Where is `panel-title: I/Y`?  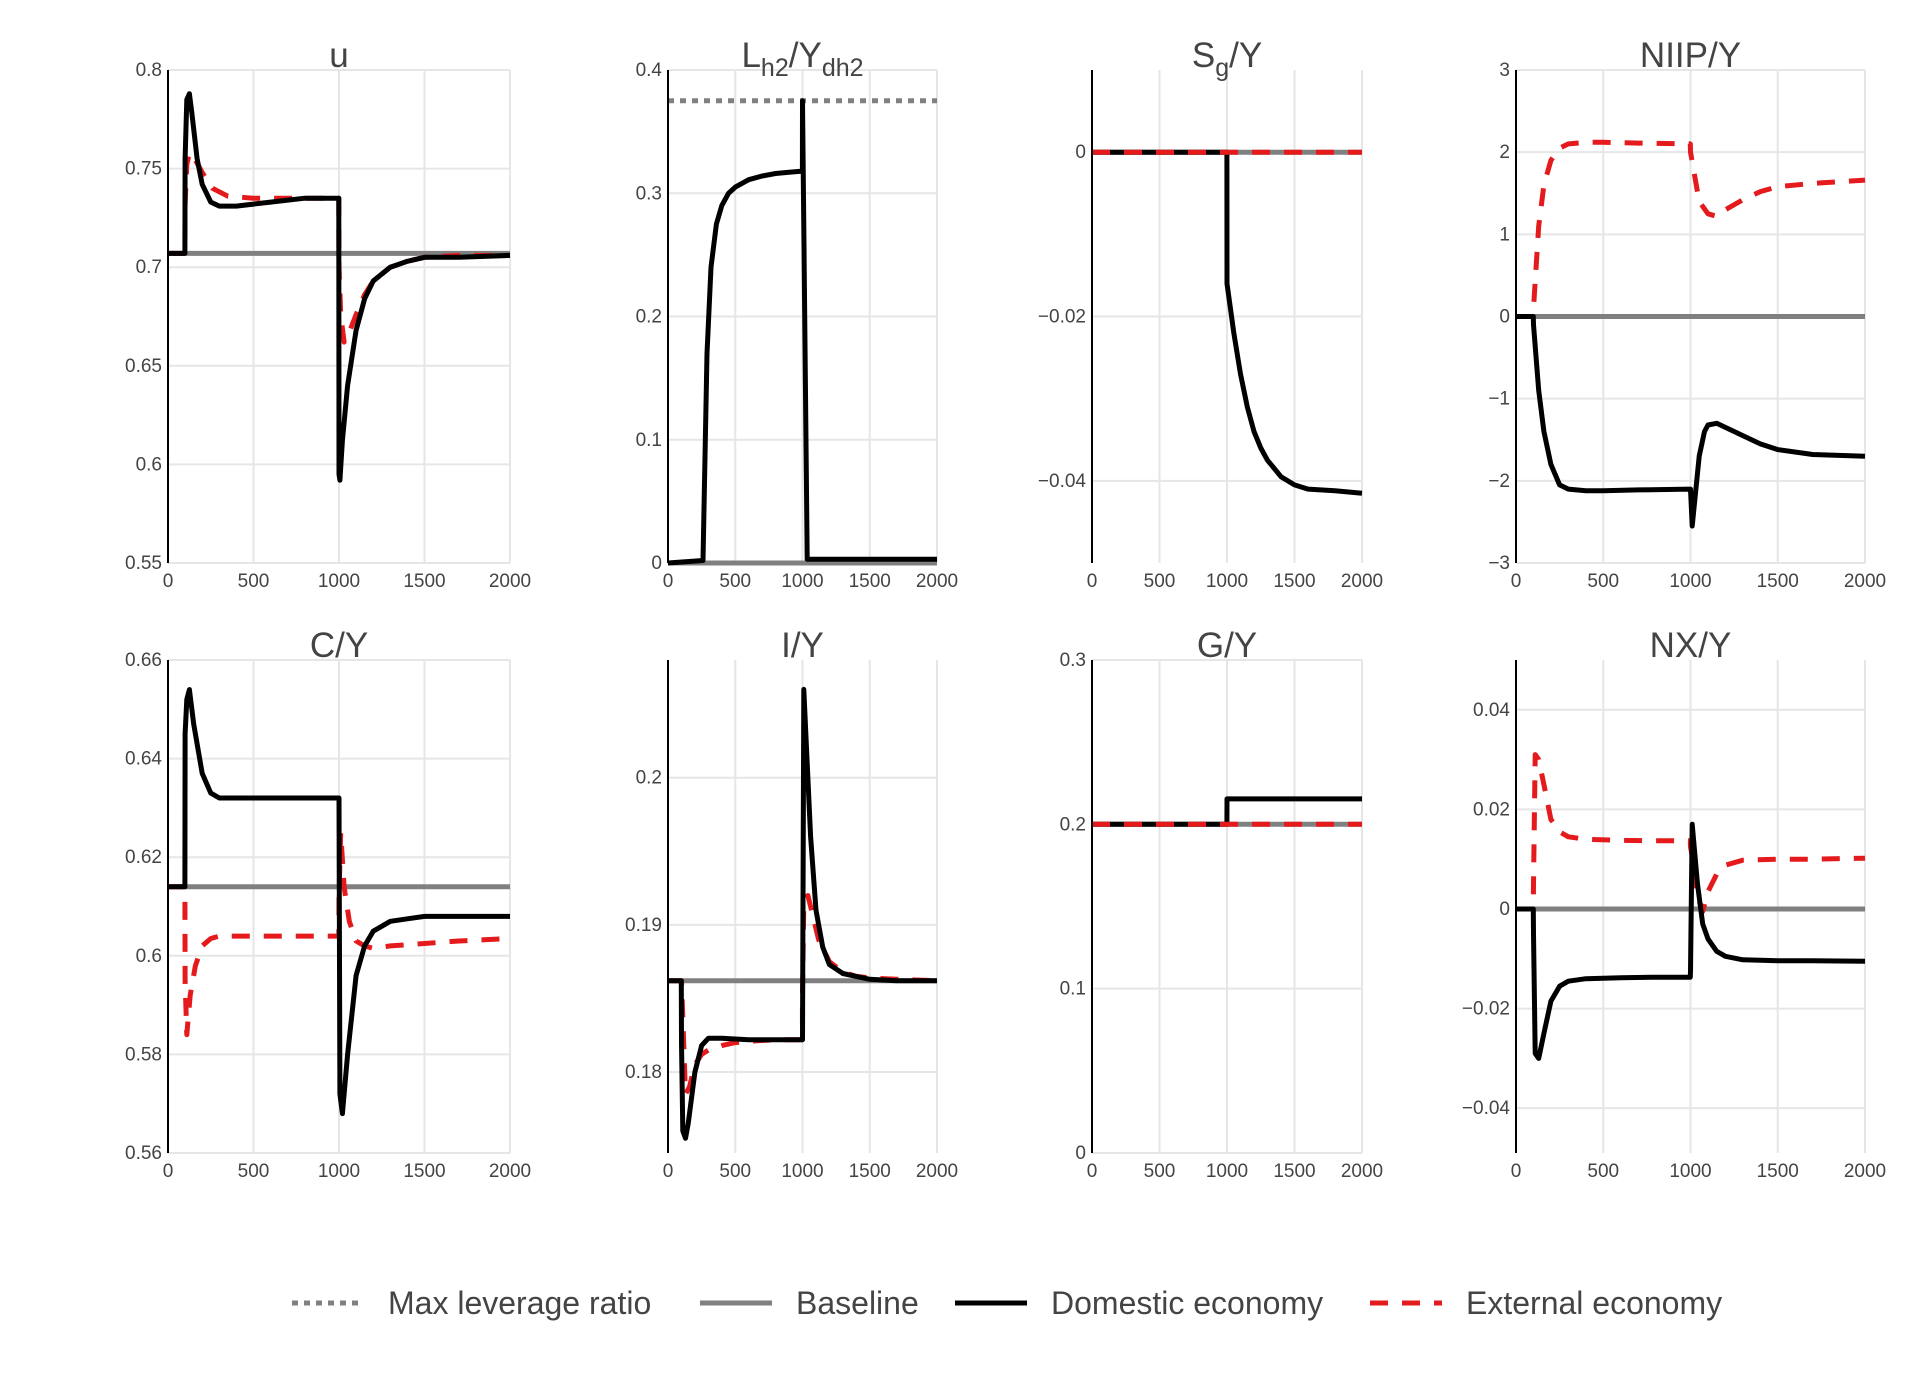 panel-title: I/Y is located at coordinates (802, 645).